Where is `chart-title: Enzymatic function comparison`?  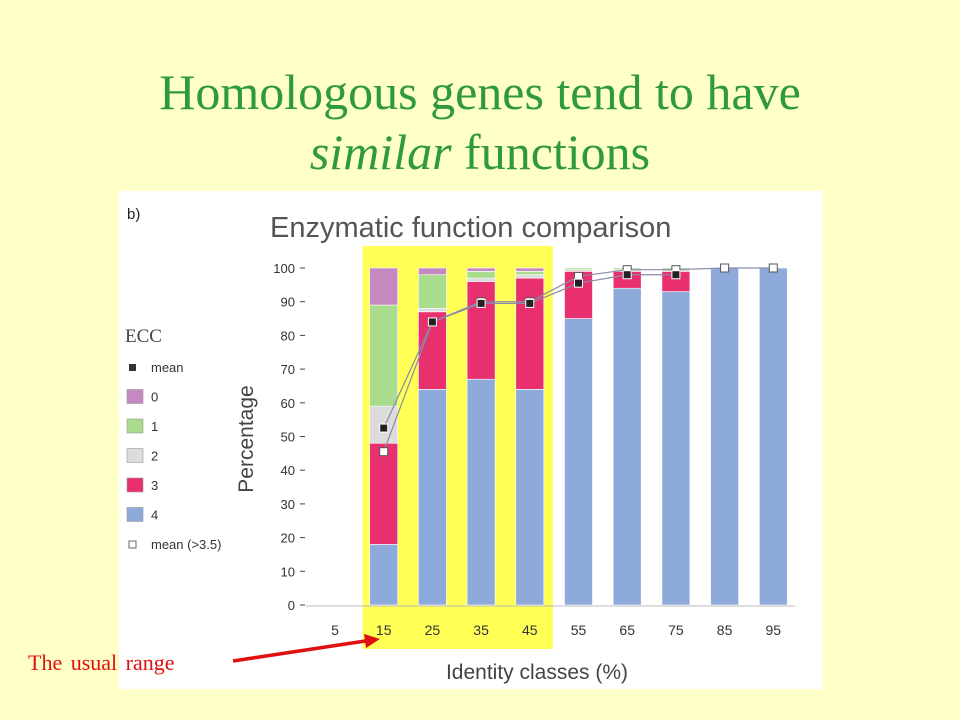 chart-title: Enzymatic function comparison is located at coordinates (470, 228).